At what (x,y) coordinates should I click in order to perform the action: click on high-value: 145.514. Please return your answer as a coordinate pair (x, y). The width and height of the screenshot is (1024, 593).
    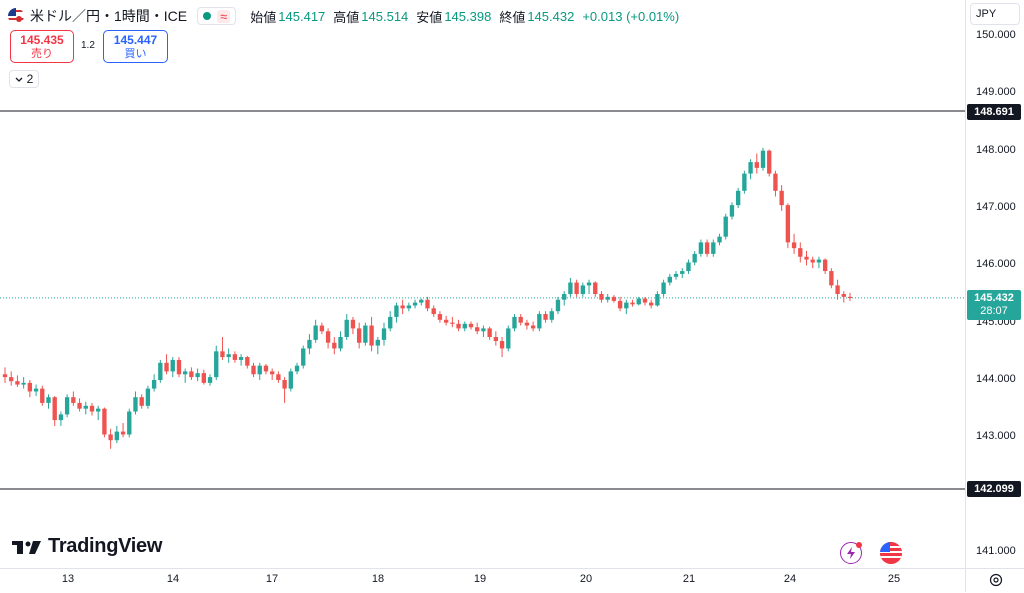
    Looking at the image, I should click on (385, 16).